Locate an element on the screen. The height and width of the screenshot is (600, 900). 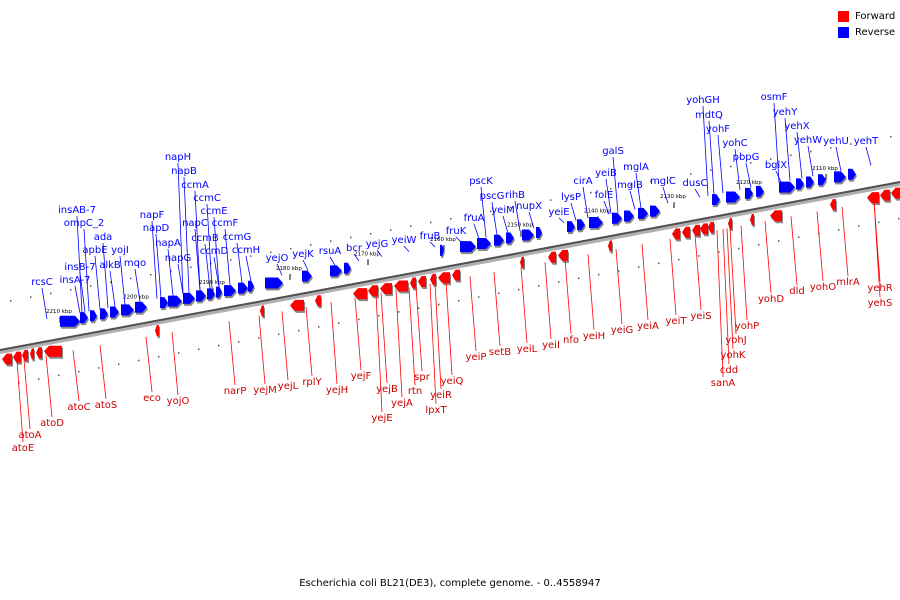
reverse-gene-label: ccmG is located at coordinates (237, 237).